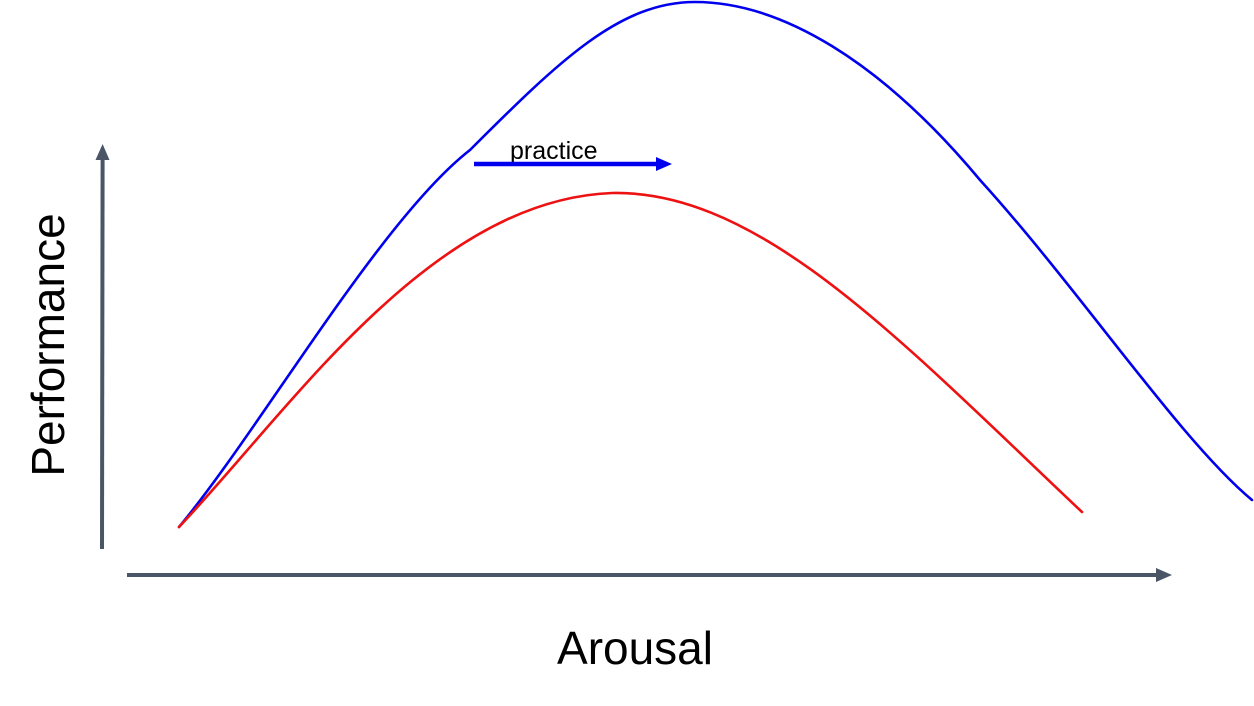  What do you see at coordinates (649, 575) in the screenshot?
I see `x-axis` at bounding box center [649, 575].